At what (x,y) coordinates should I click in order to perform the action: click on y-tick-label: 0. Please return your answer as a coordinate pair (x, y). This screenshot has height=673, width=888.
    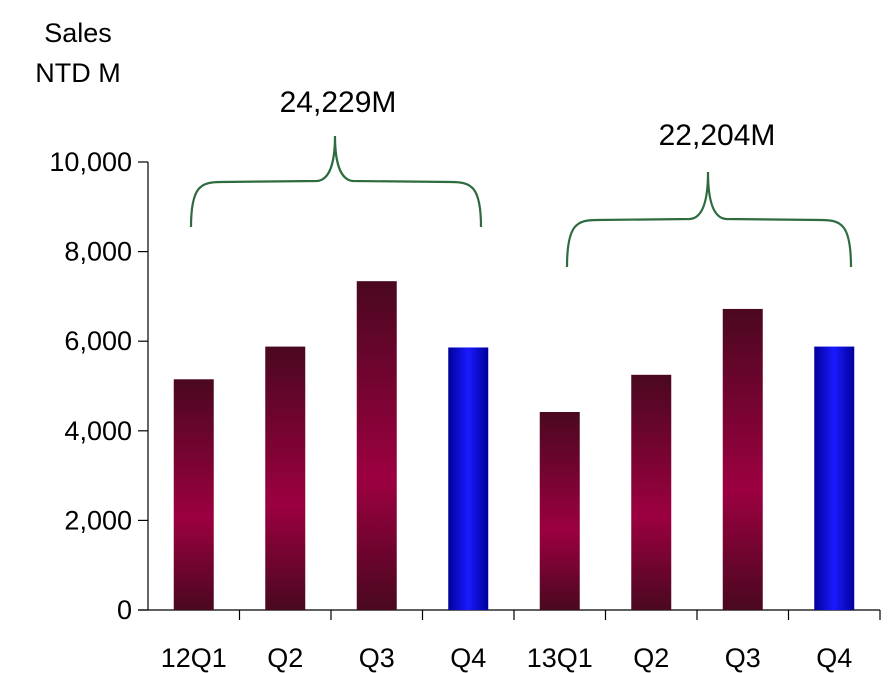
    Looking at the image, I should click on (124, 610).